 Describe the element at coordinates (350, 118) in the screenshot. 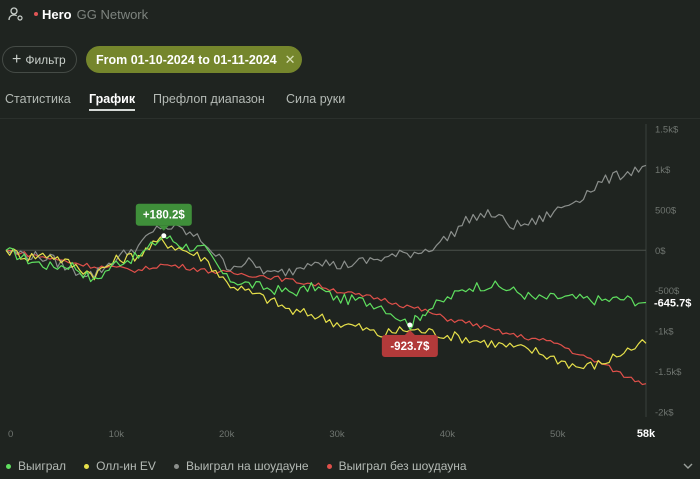

I see `tabs-divider` at that location.